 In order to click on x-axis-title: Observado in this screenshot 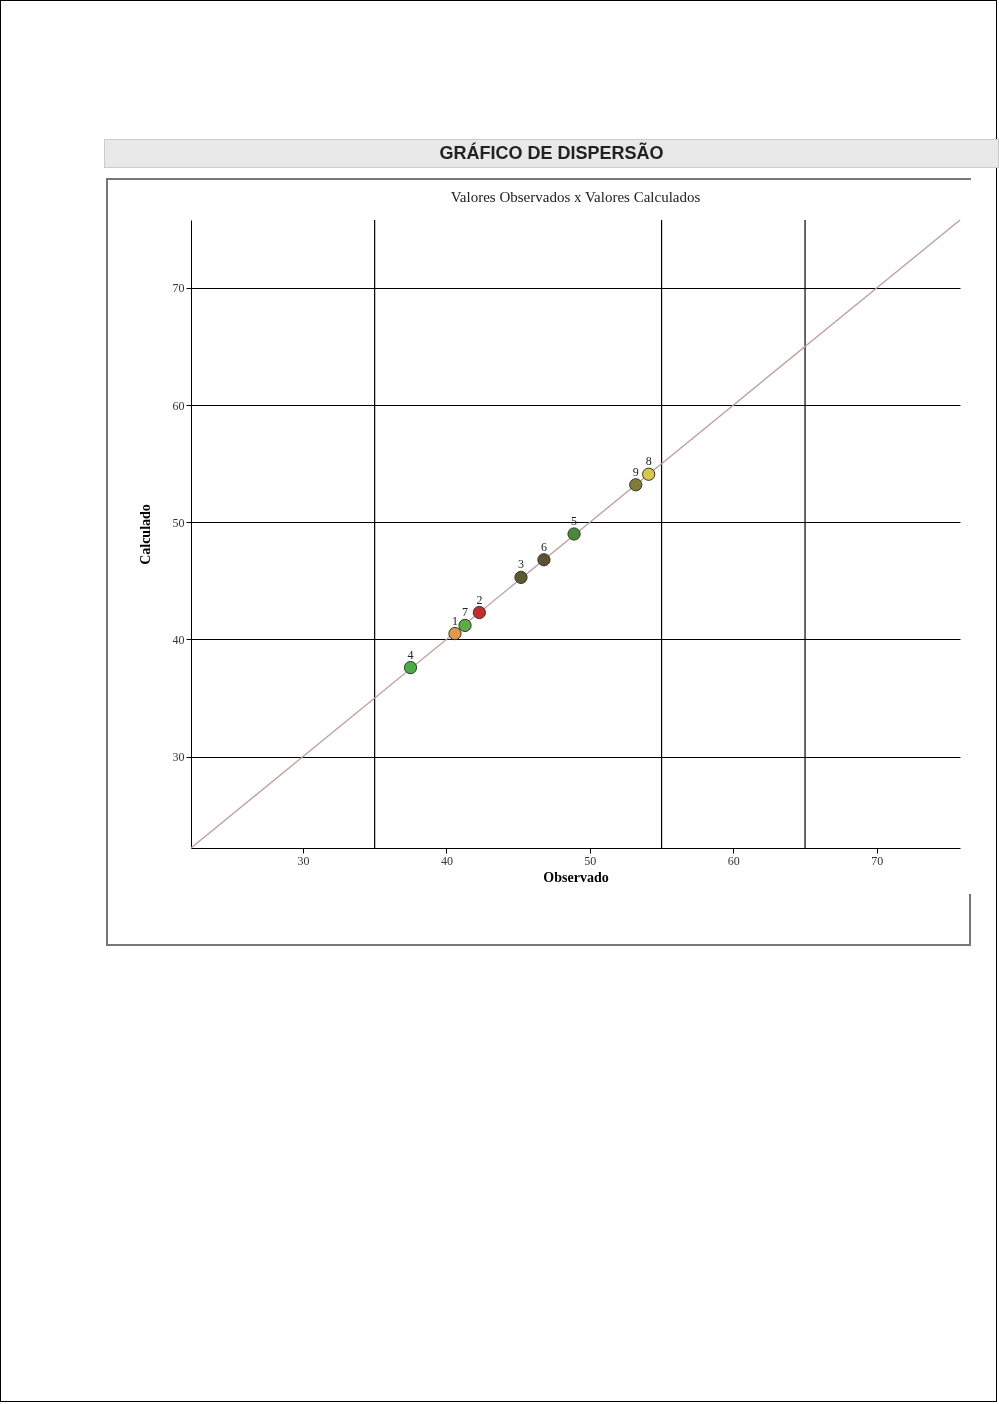, I will do `click(576, 877)`.